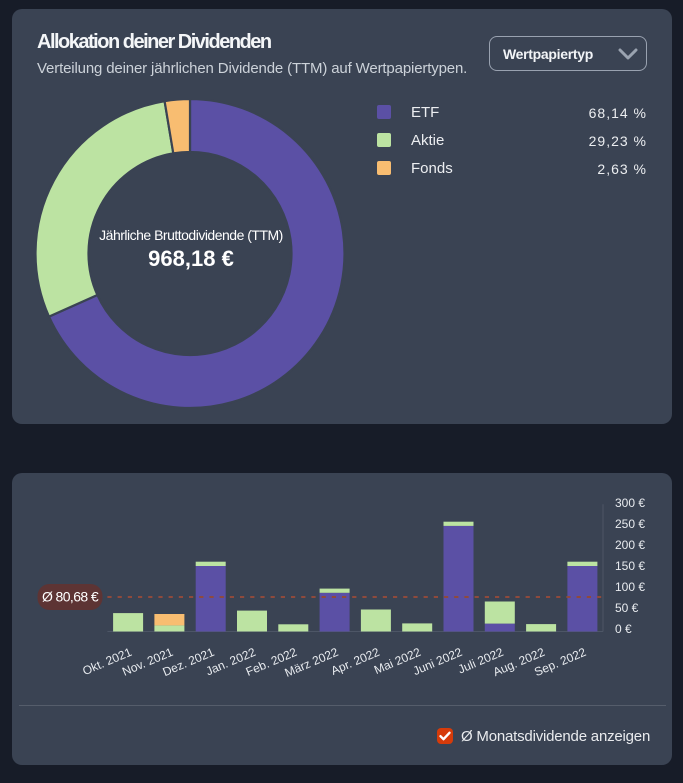 The width and height of the screenshot is (683, 783). I want to click on svg-text: 300 €, so click(630, 503).